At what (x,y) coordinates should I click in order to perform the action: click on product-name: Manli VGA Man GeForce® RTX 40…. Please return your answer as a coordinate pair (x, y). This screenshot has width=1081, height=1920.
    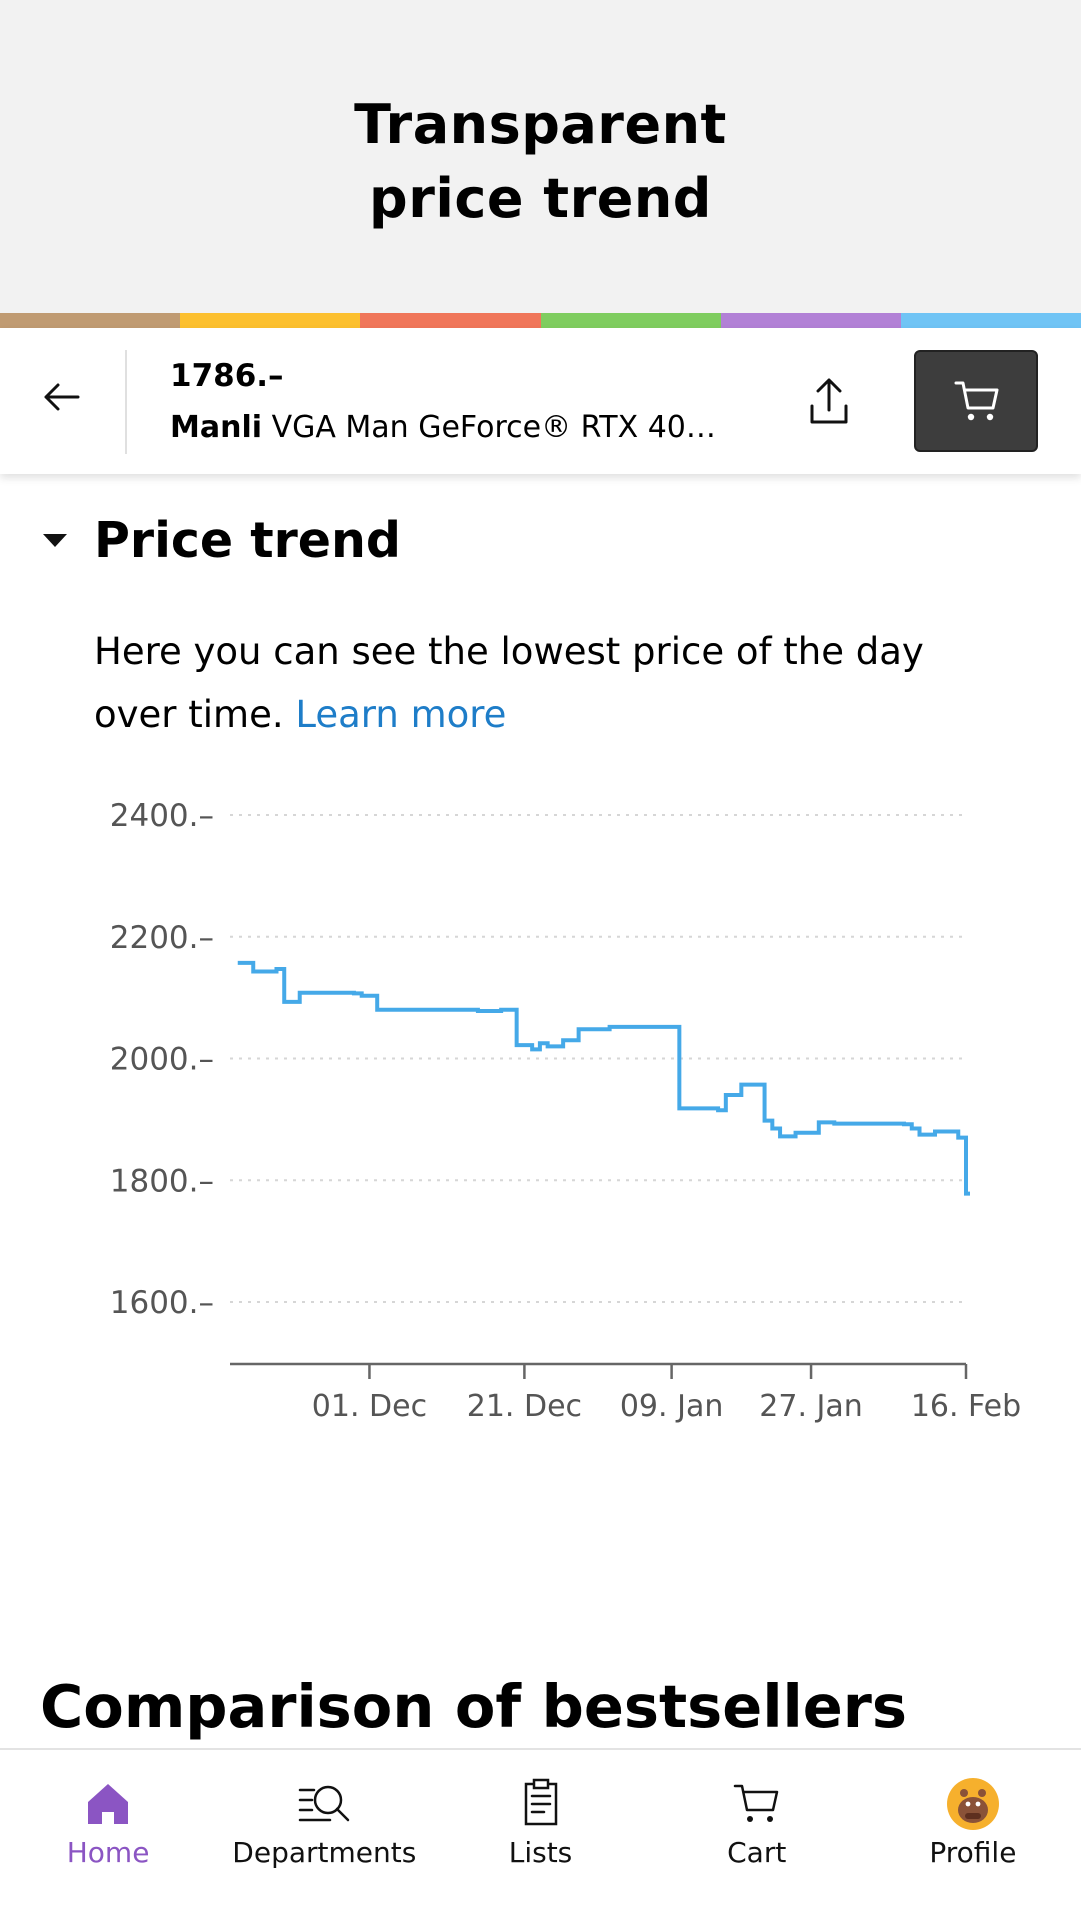
    Looking at the image, I should click on (455, 427).